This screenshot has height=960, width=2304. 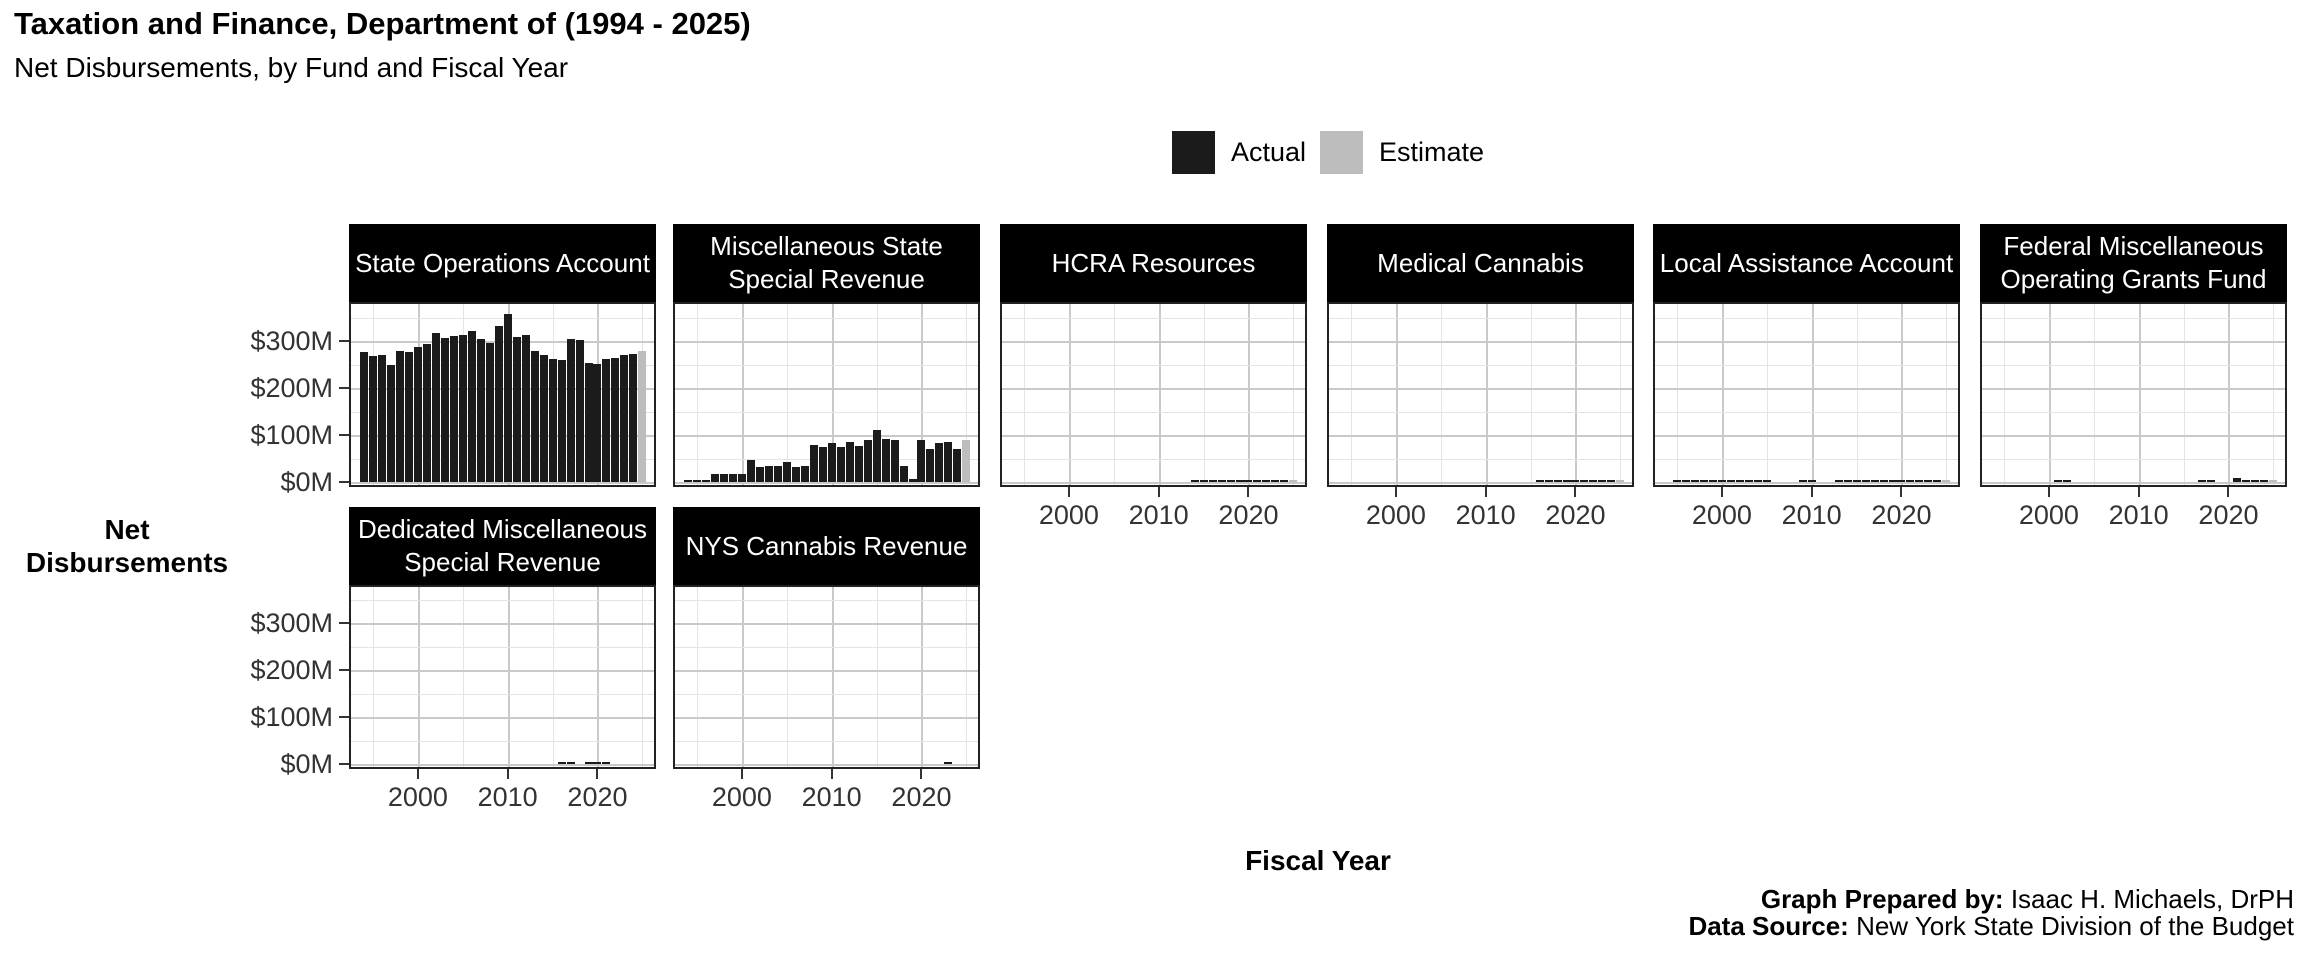 I want to click on facet-strip-label: Medical Cannabis, so click(x=1480, y=262).